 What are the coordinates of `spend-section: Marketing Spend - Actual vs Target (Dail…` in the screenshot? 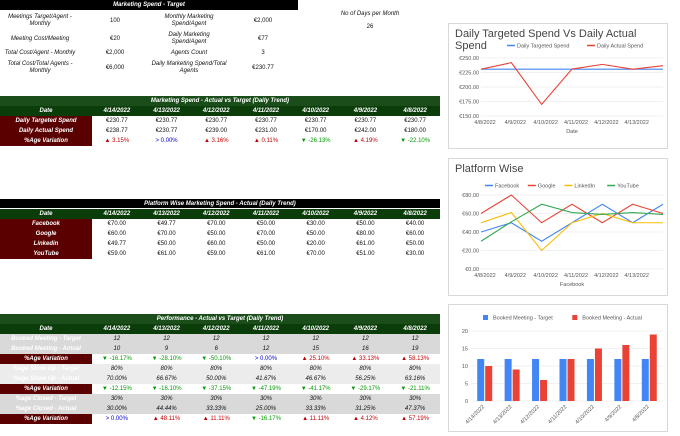 It's located at (220, 121).